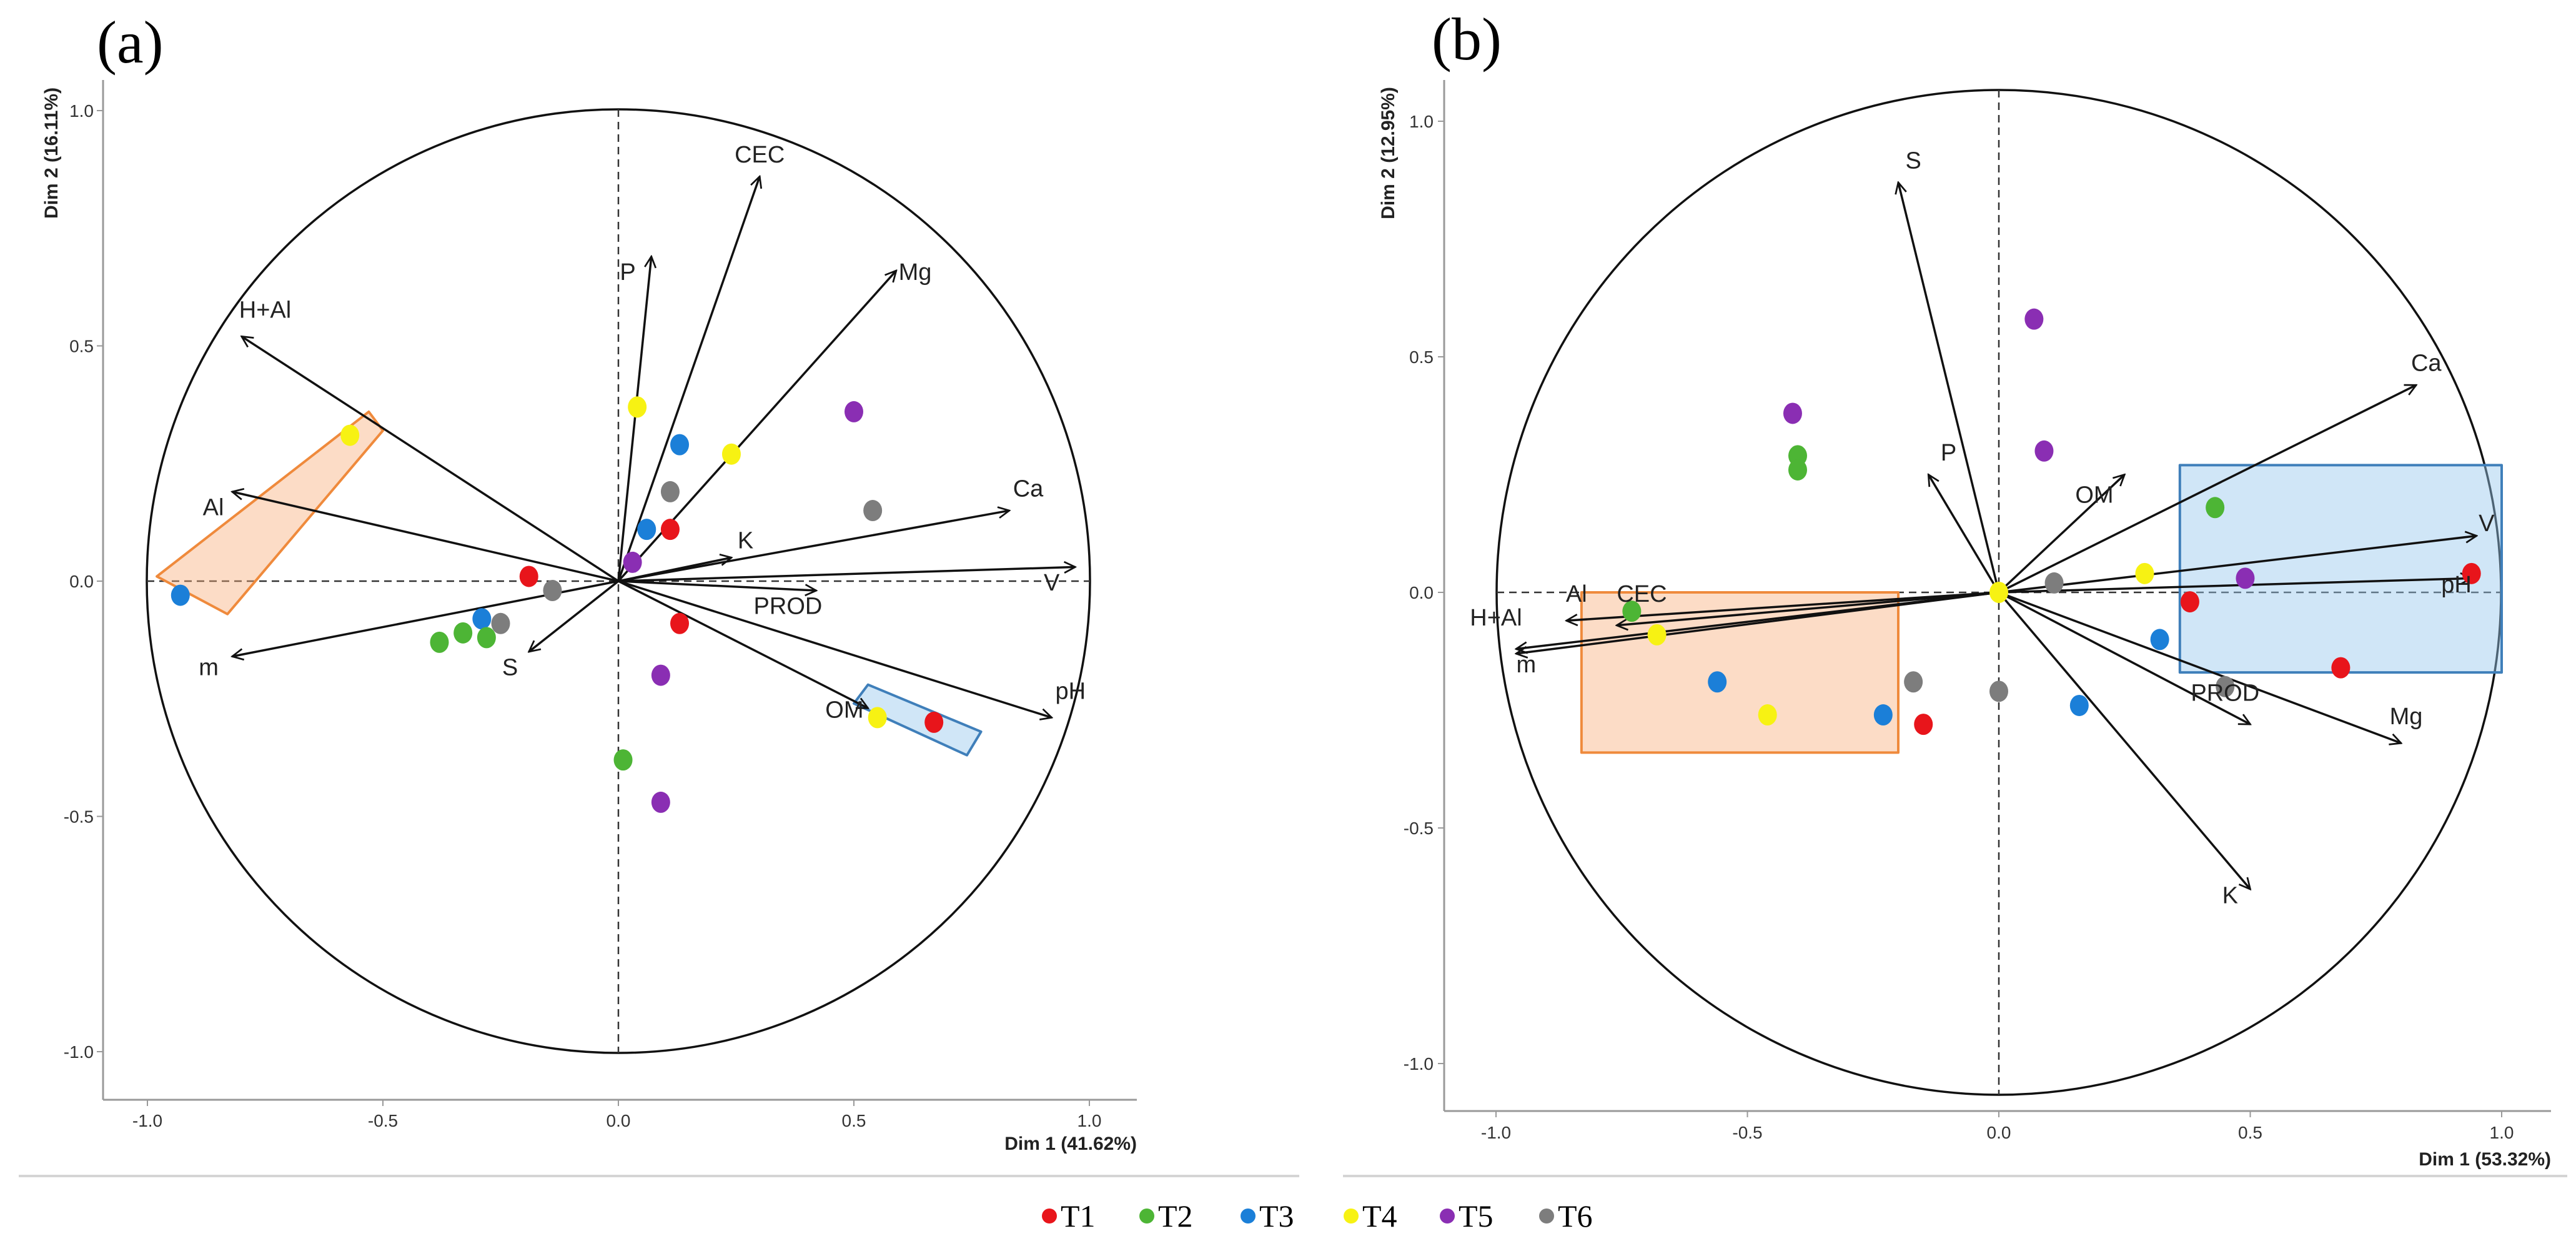 The width and height of the screenshot is (2576, 1241). I want to click on panel-a-vector-label-prod: PROD, so click(788, 607).